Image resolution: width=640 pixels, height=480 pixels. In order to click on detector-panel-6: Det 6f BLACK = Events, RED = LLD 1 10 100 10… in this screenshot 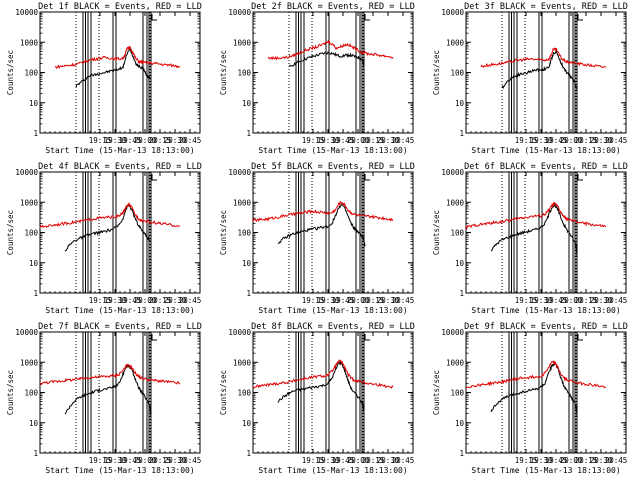, I will do `click(530, 238)`.